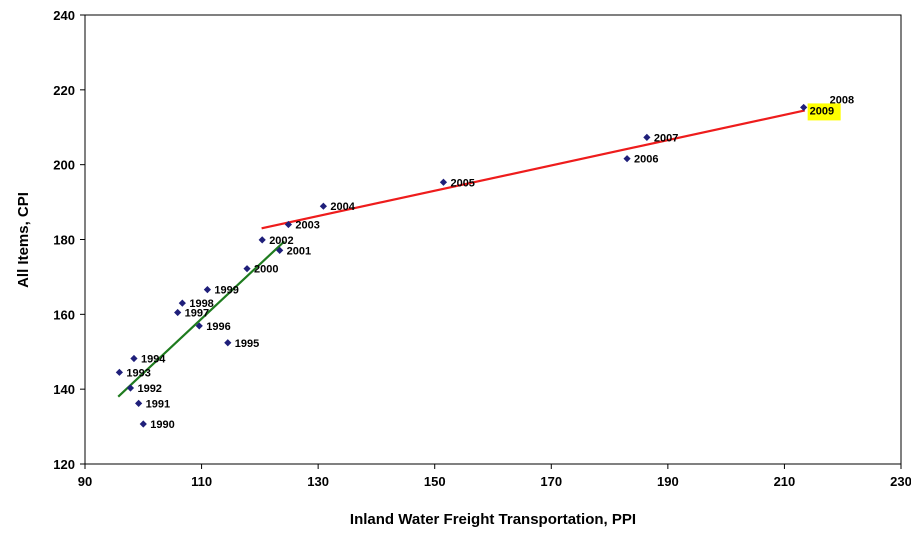  I want to click on point-label: 2009, so click(822, 111).